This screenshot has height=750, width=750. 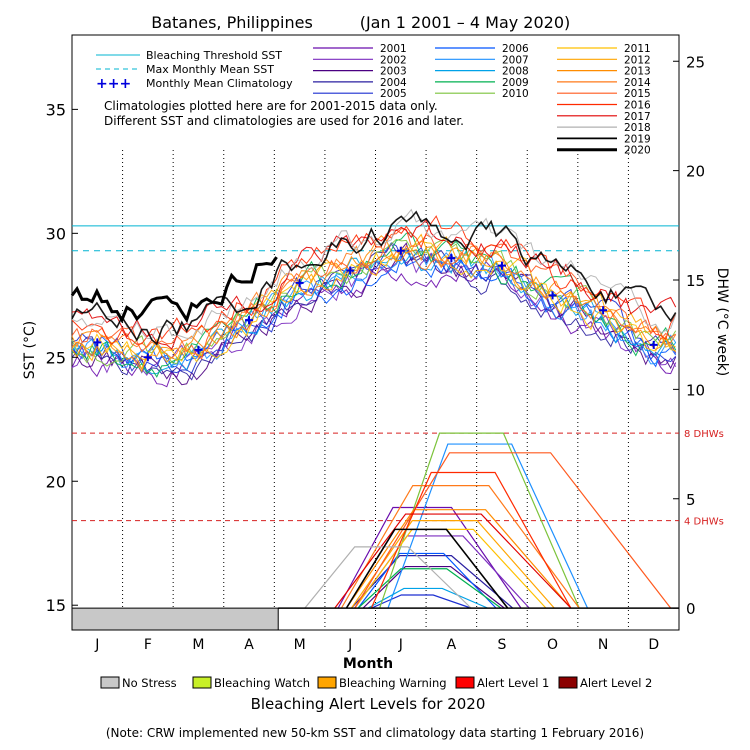 What do you see at coordinates (174, 290) in the screenshot?
I see `sst-line-2020` at bounding box center [174, 290].